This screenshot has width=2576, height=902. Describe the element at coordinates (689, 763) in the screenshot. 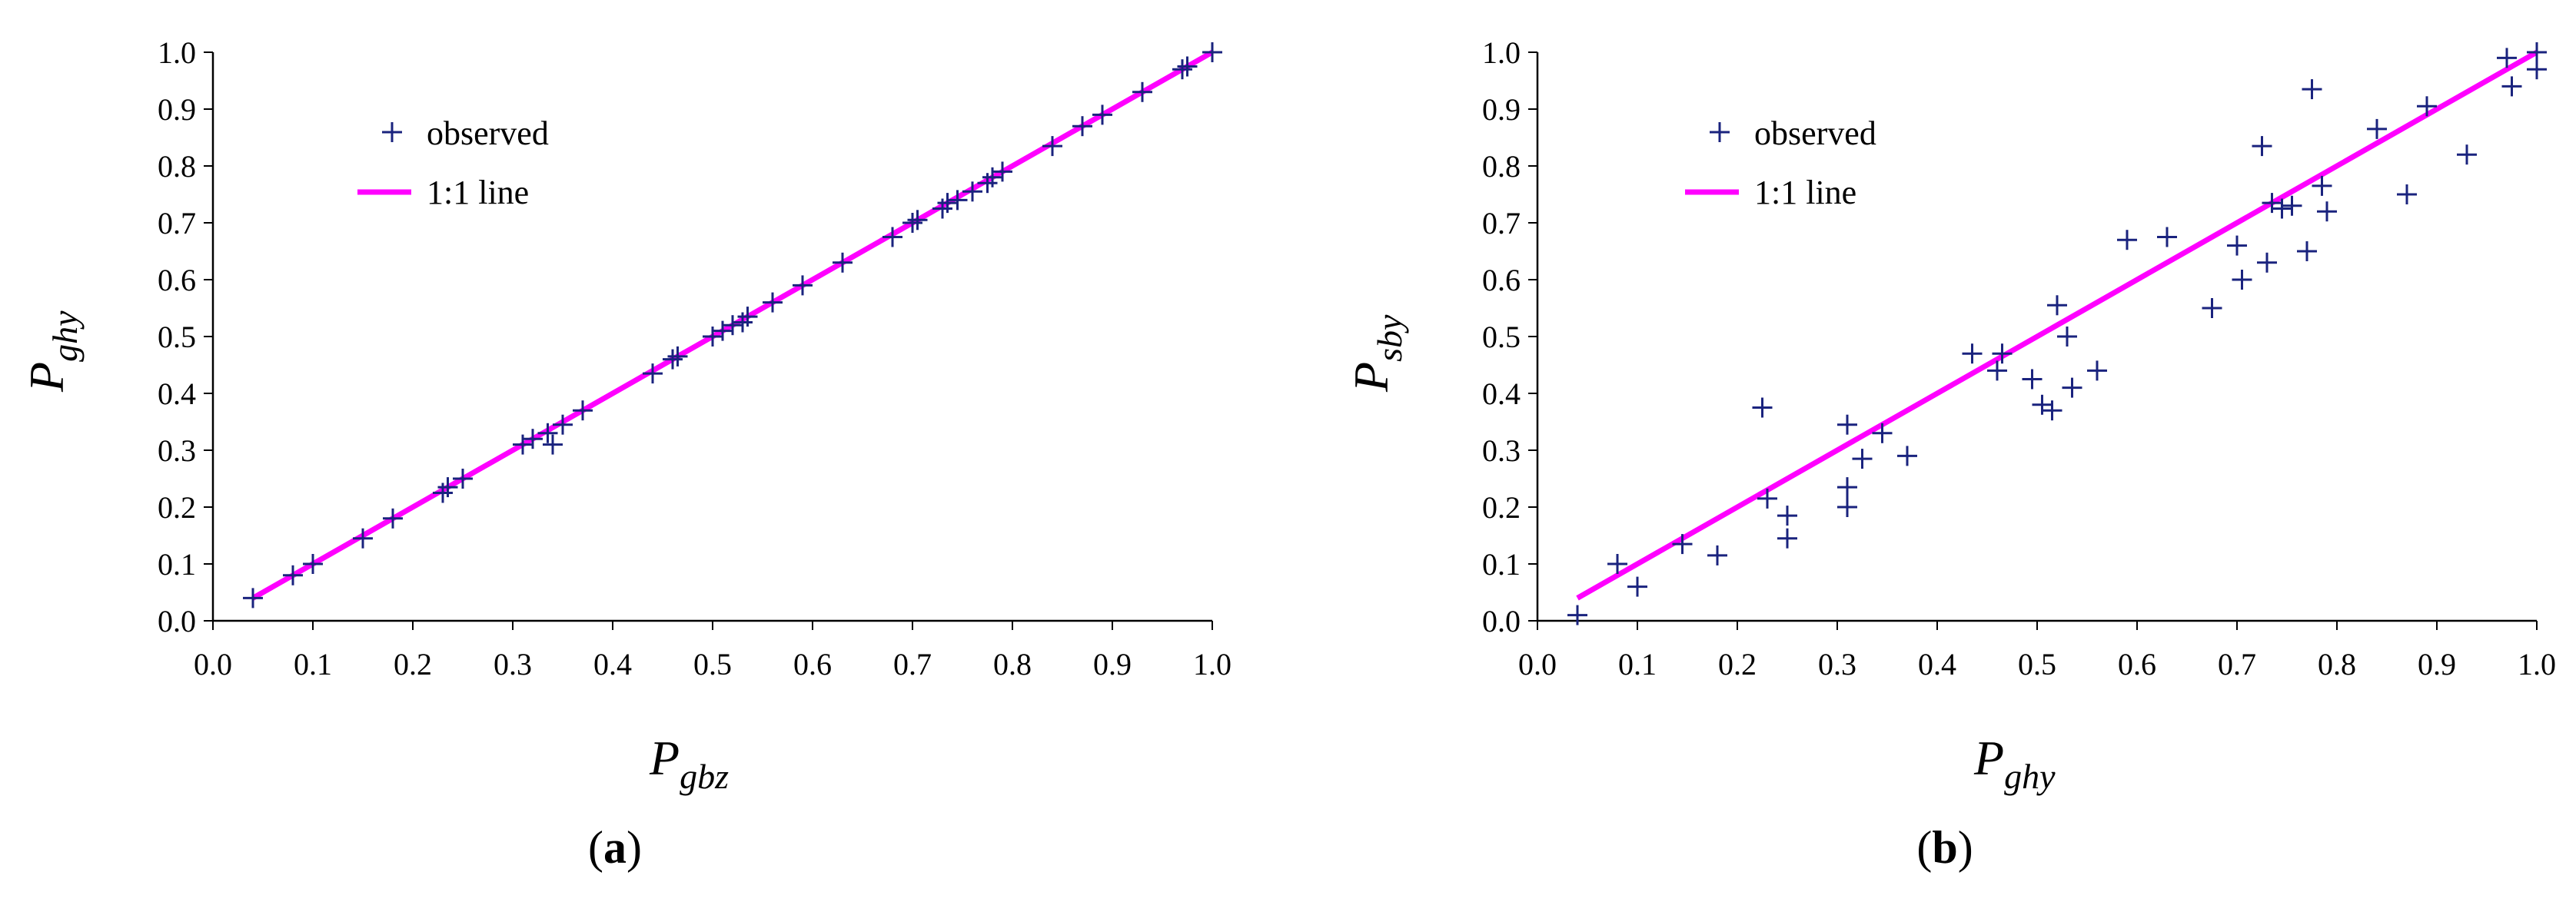

I see `x-axis-title-a: Pgbz` at that location.